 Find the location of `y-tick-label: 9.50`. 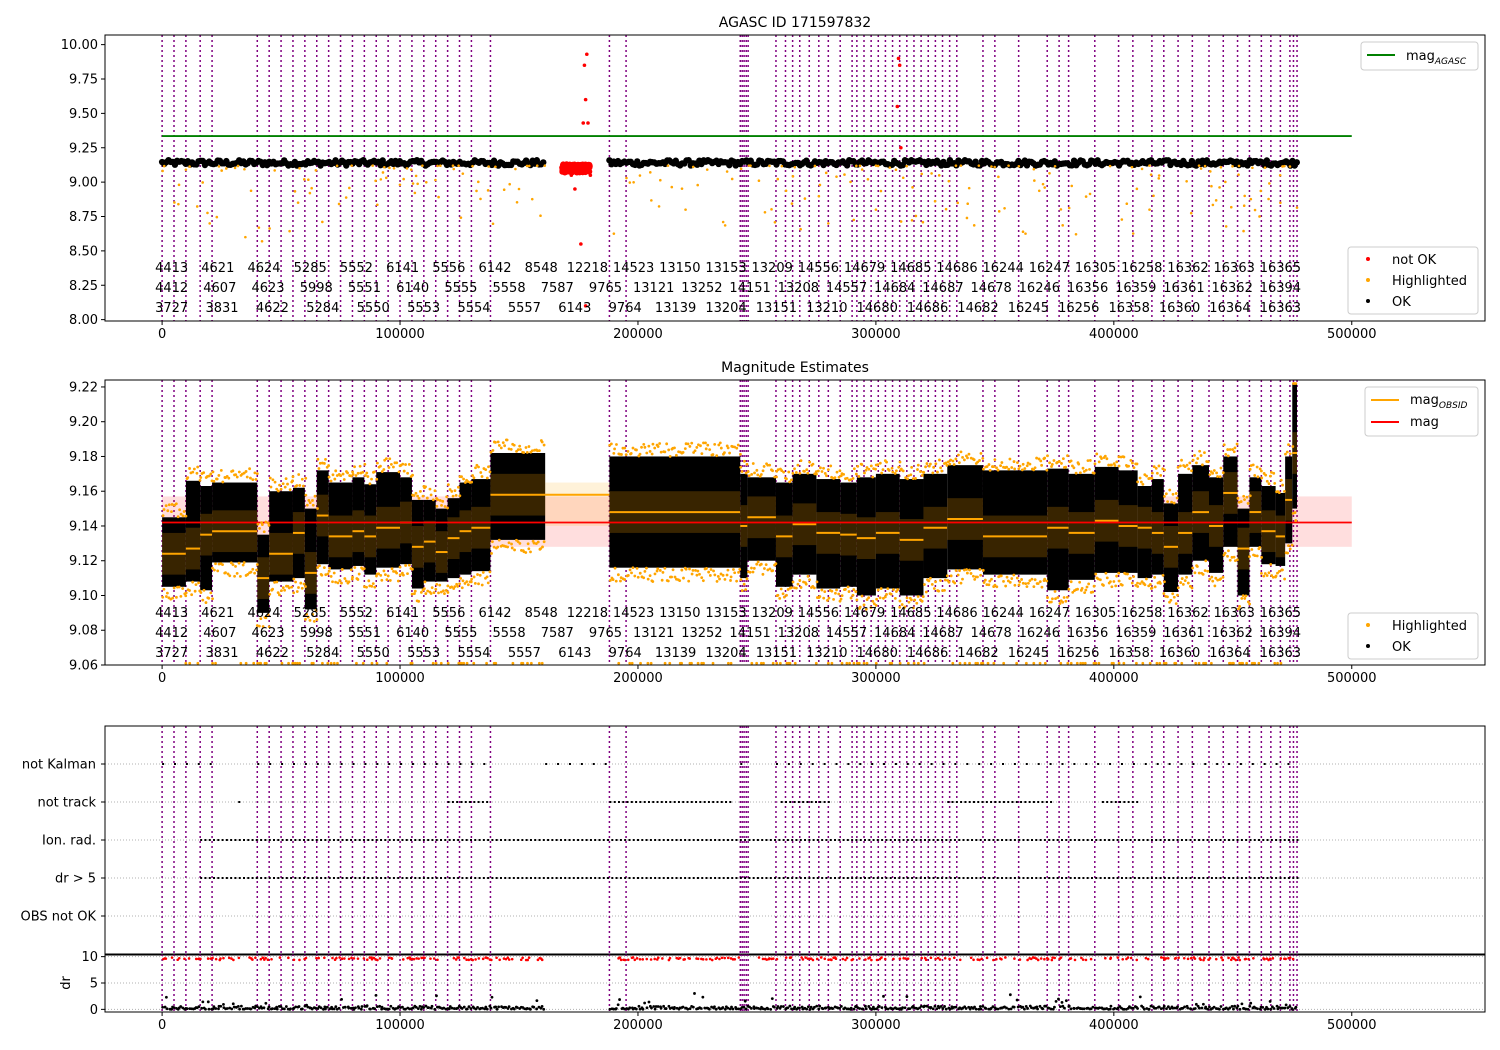

y-tick-label: 9.50 is located at coordinates (83, 114).